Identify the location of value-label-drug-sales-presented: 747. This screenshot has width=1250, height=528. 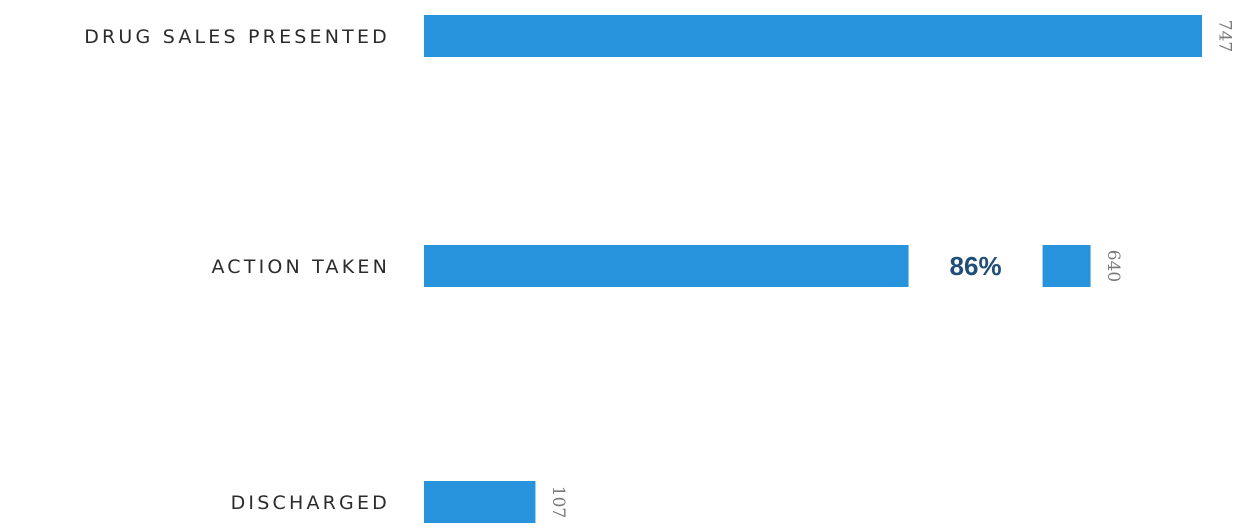
(1225, 36).